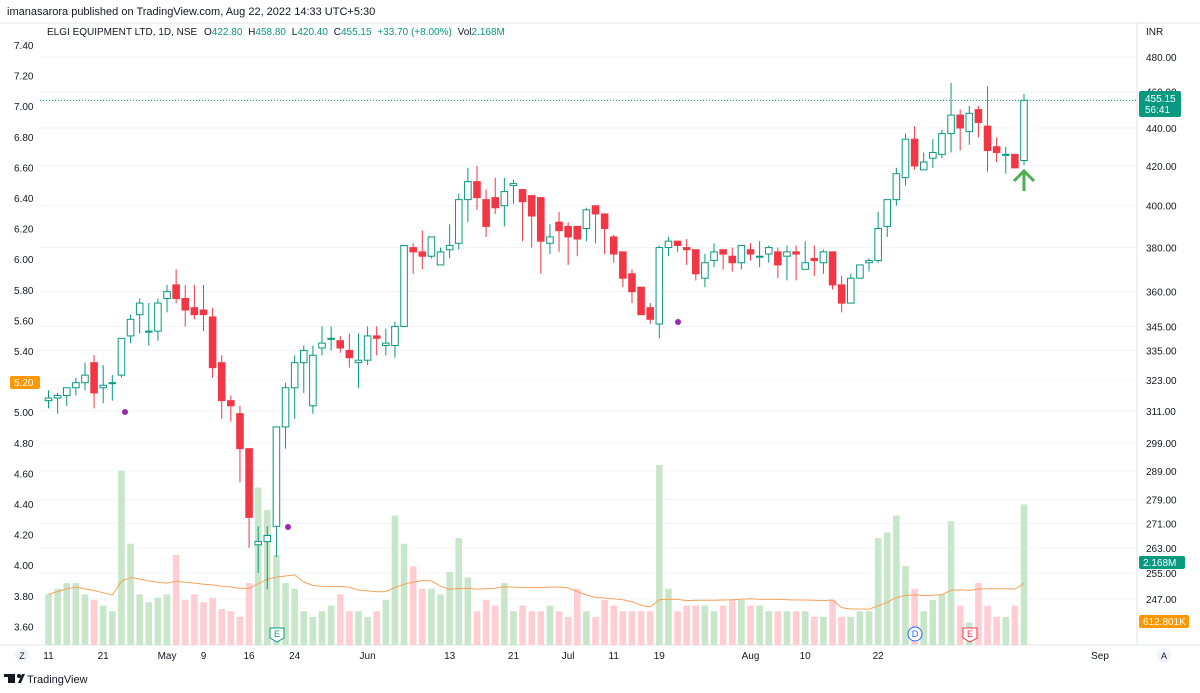 The height and width of the screenshot is (693, 1200). What do you see at coordinates (1164, 655) in the screenshot?
I see `auto-scale-toggle-right: A` at bounding box center [1164, 655].